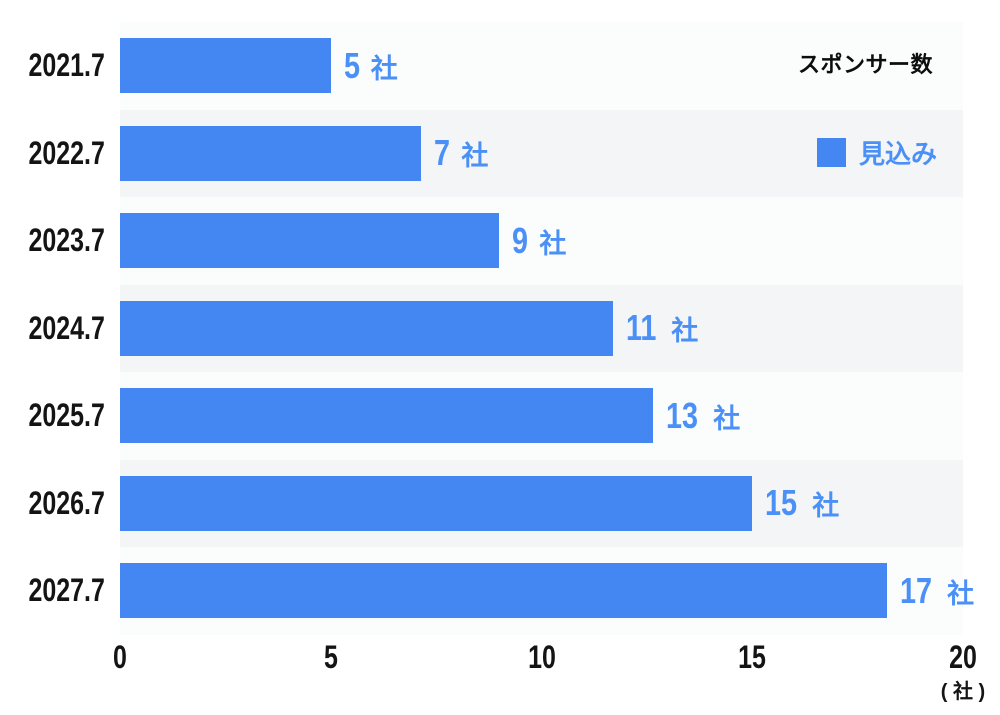  I want to click on category-label: 2021.7, so click(66, 65).